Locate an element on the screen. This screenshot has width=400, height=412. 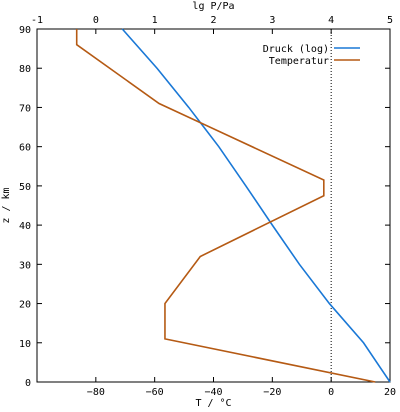
legend-label-pressure: Druck (log) is located at coordinates (296, 49).